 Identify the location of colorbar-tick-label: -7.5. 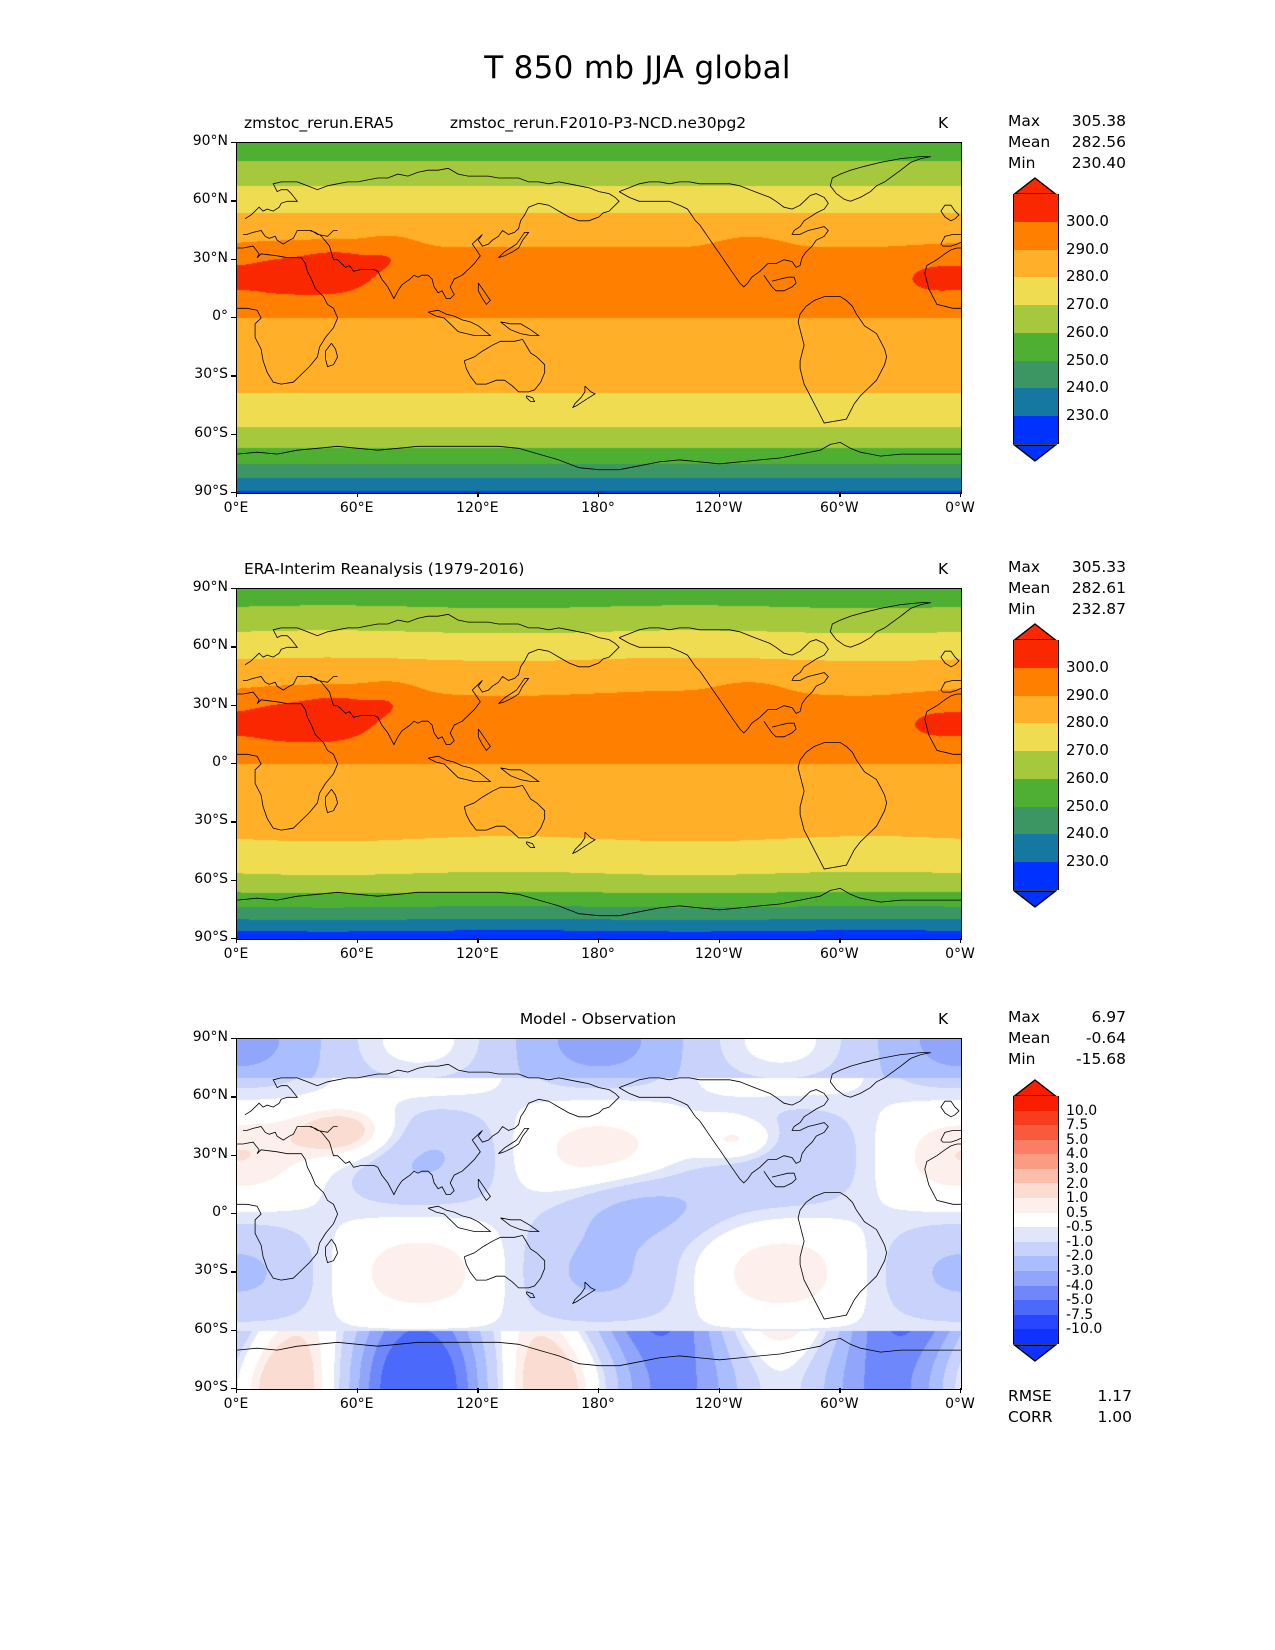
(1080, 1314).